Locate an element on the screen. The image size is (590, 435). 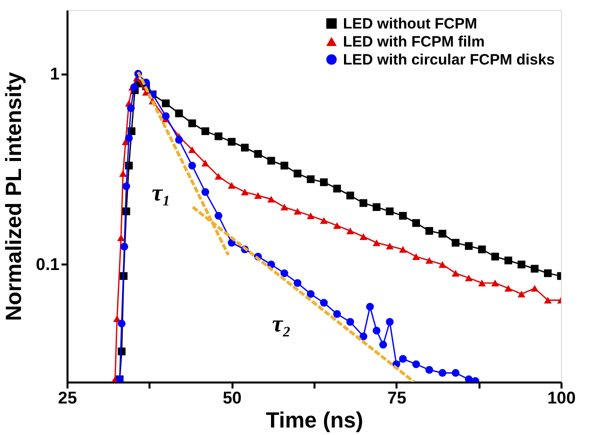
x-tick-label: 75 is located at coordinates (396, 398).